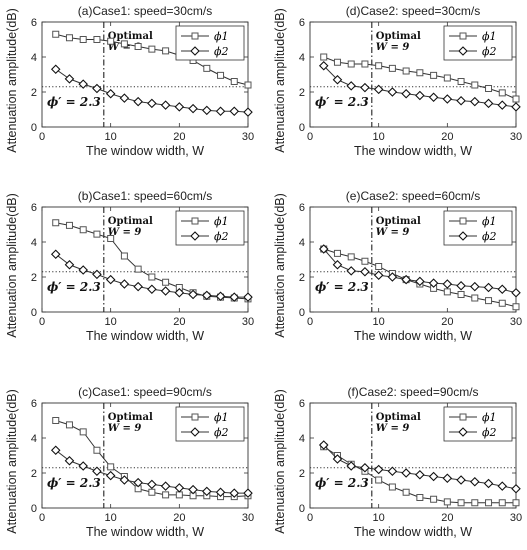 This screenshot has height=550, width=527. Describe the element at coordinates (302, 439) in the screenshot. I see `y-tick-label: 4` at that location.